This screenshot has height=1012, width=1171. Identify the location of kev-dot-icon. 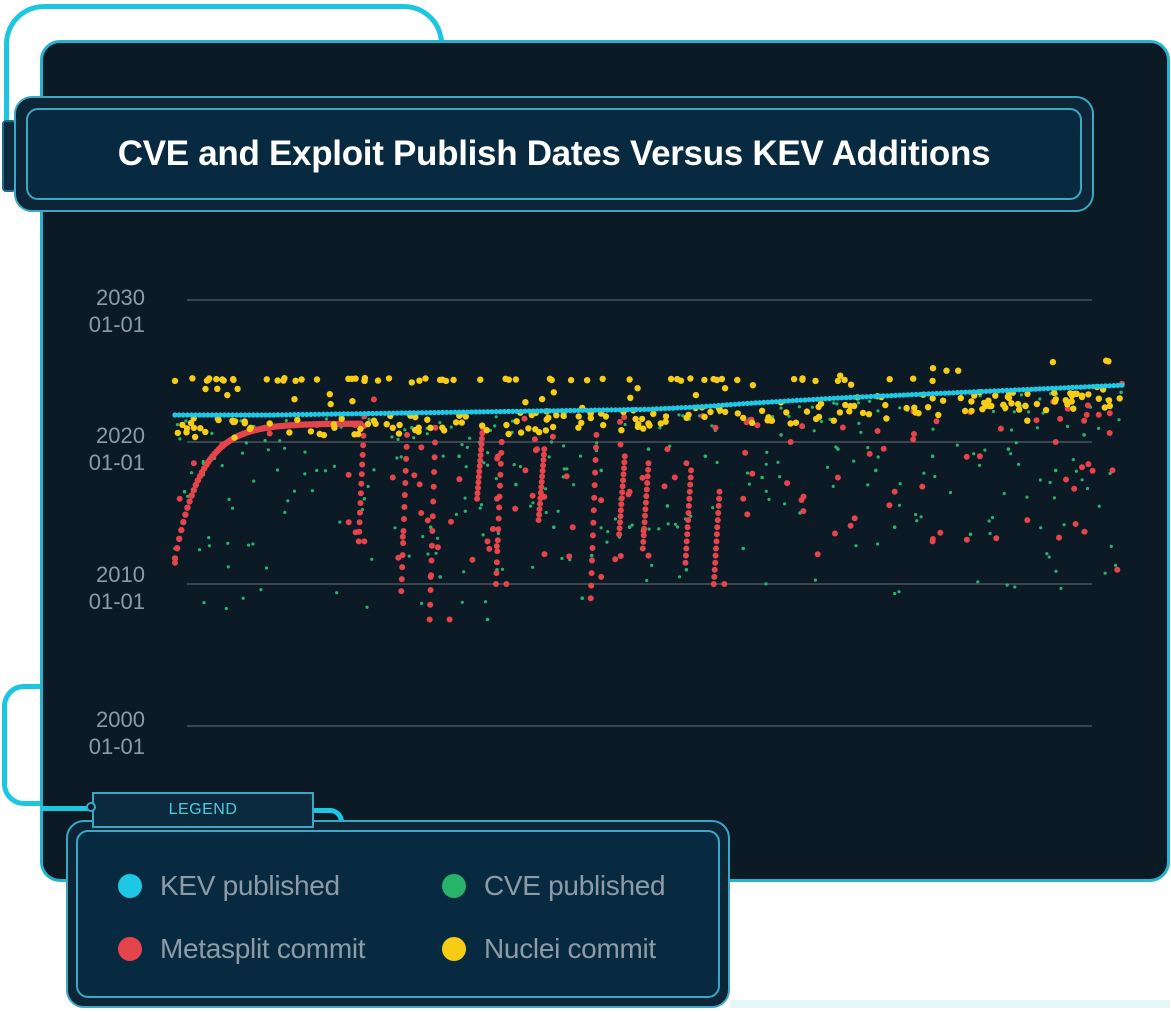
(130, 886).